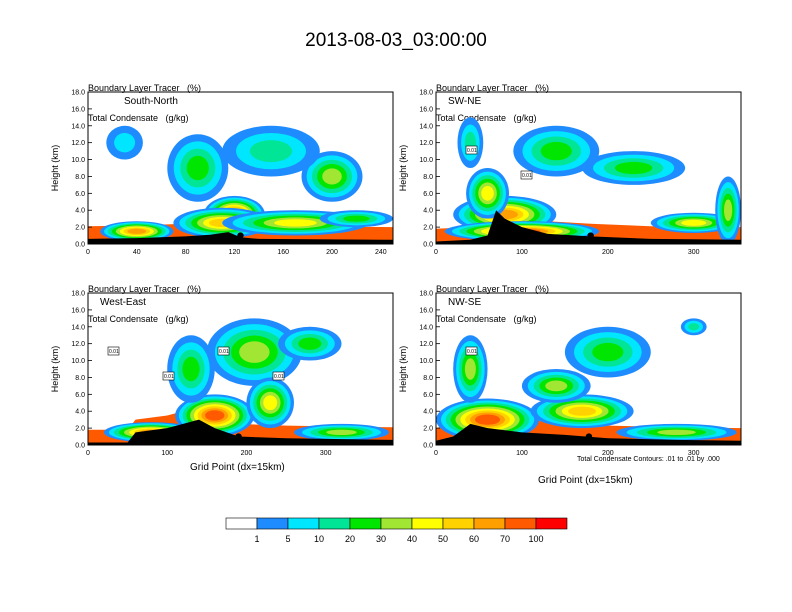 This screenshot has height=612, width=792. What do you see at coordinates (396, 40) in the screenshot?
I see `figure-title: 2013-08-03_03:00:00` at bounding box center [396, 40].